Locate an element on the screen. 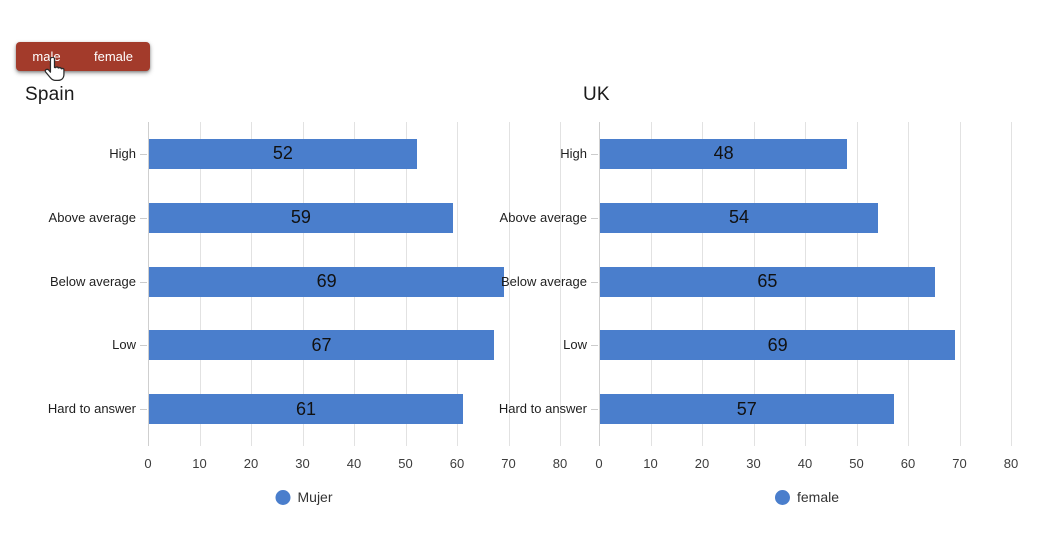  bar-value-label: 52 is located at coordinates (282, 153).